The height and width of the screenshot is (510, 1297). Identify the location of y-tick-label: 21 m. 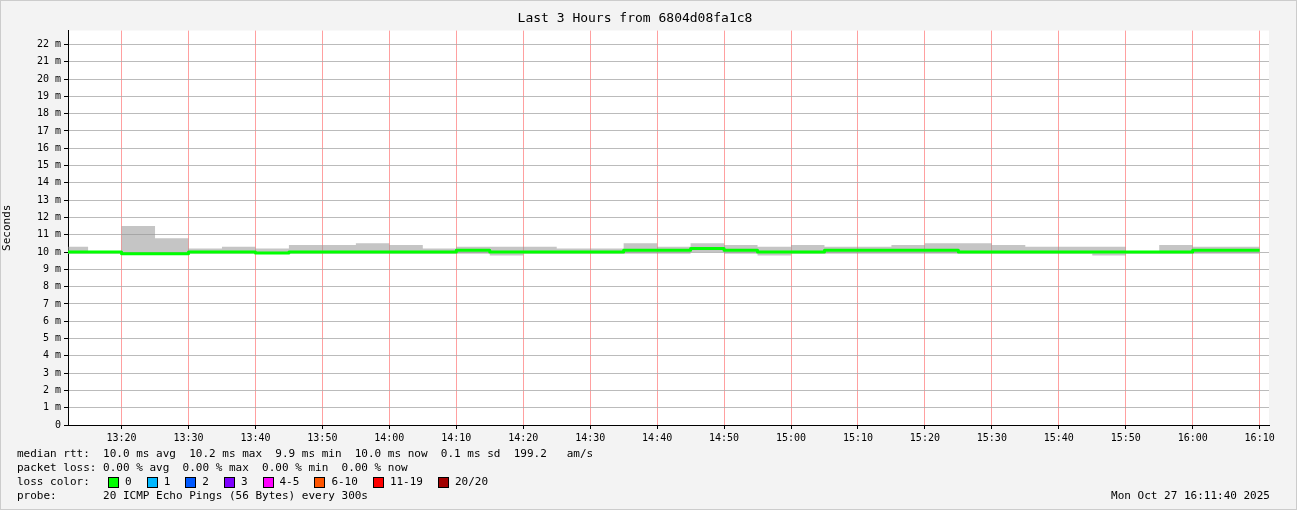
(48, 61).